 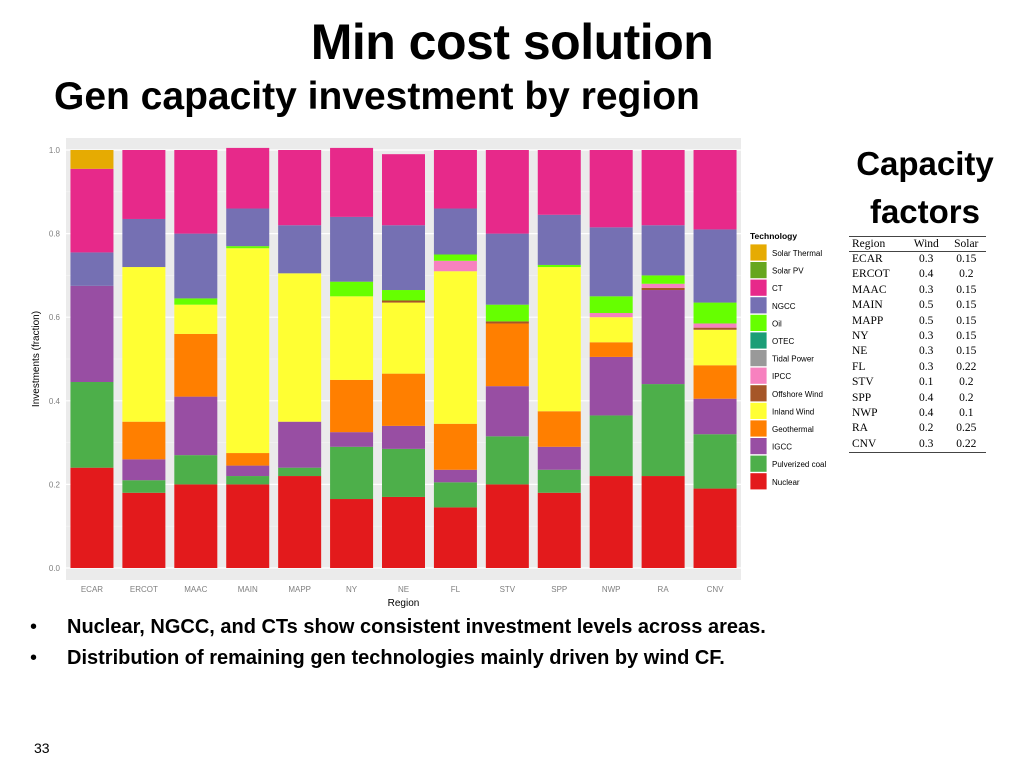 I want to click on cell-region: MAAC, so click(x=869, y=289).